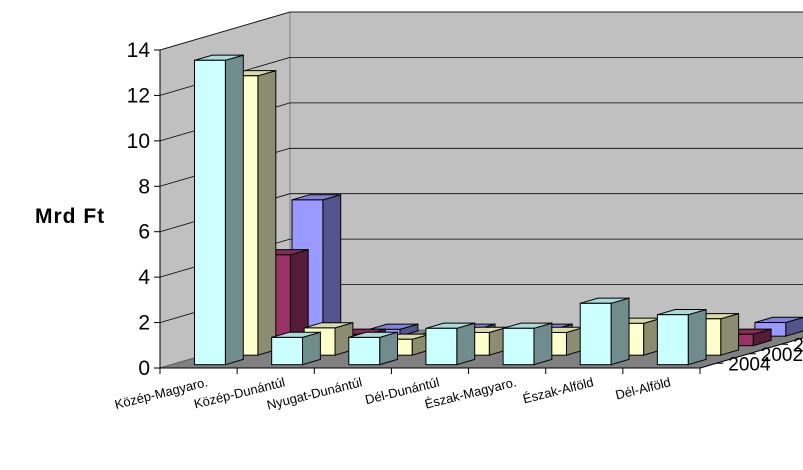  Describe the element at coordinates (144, 323) in the screenshot. I see `y-tick-label: 2` at that location.